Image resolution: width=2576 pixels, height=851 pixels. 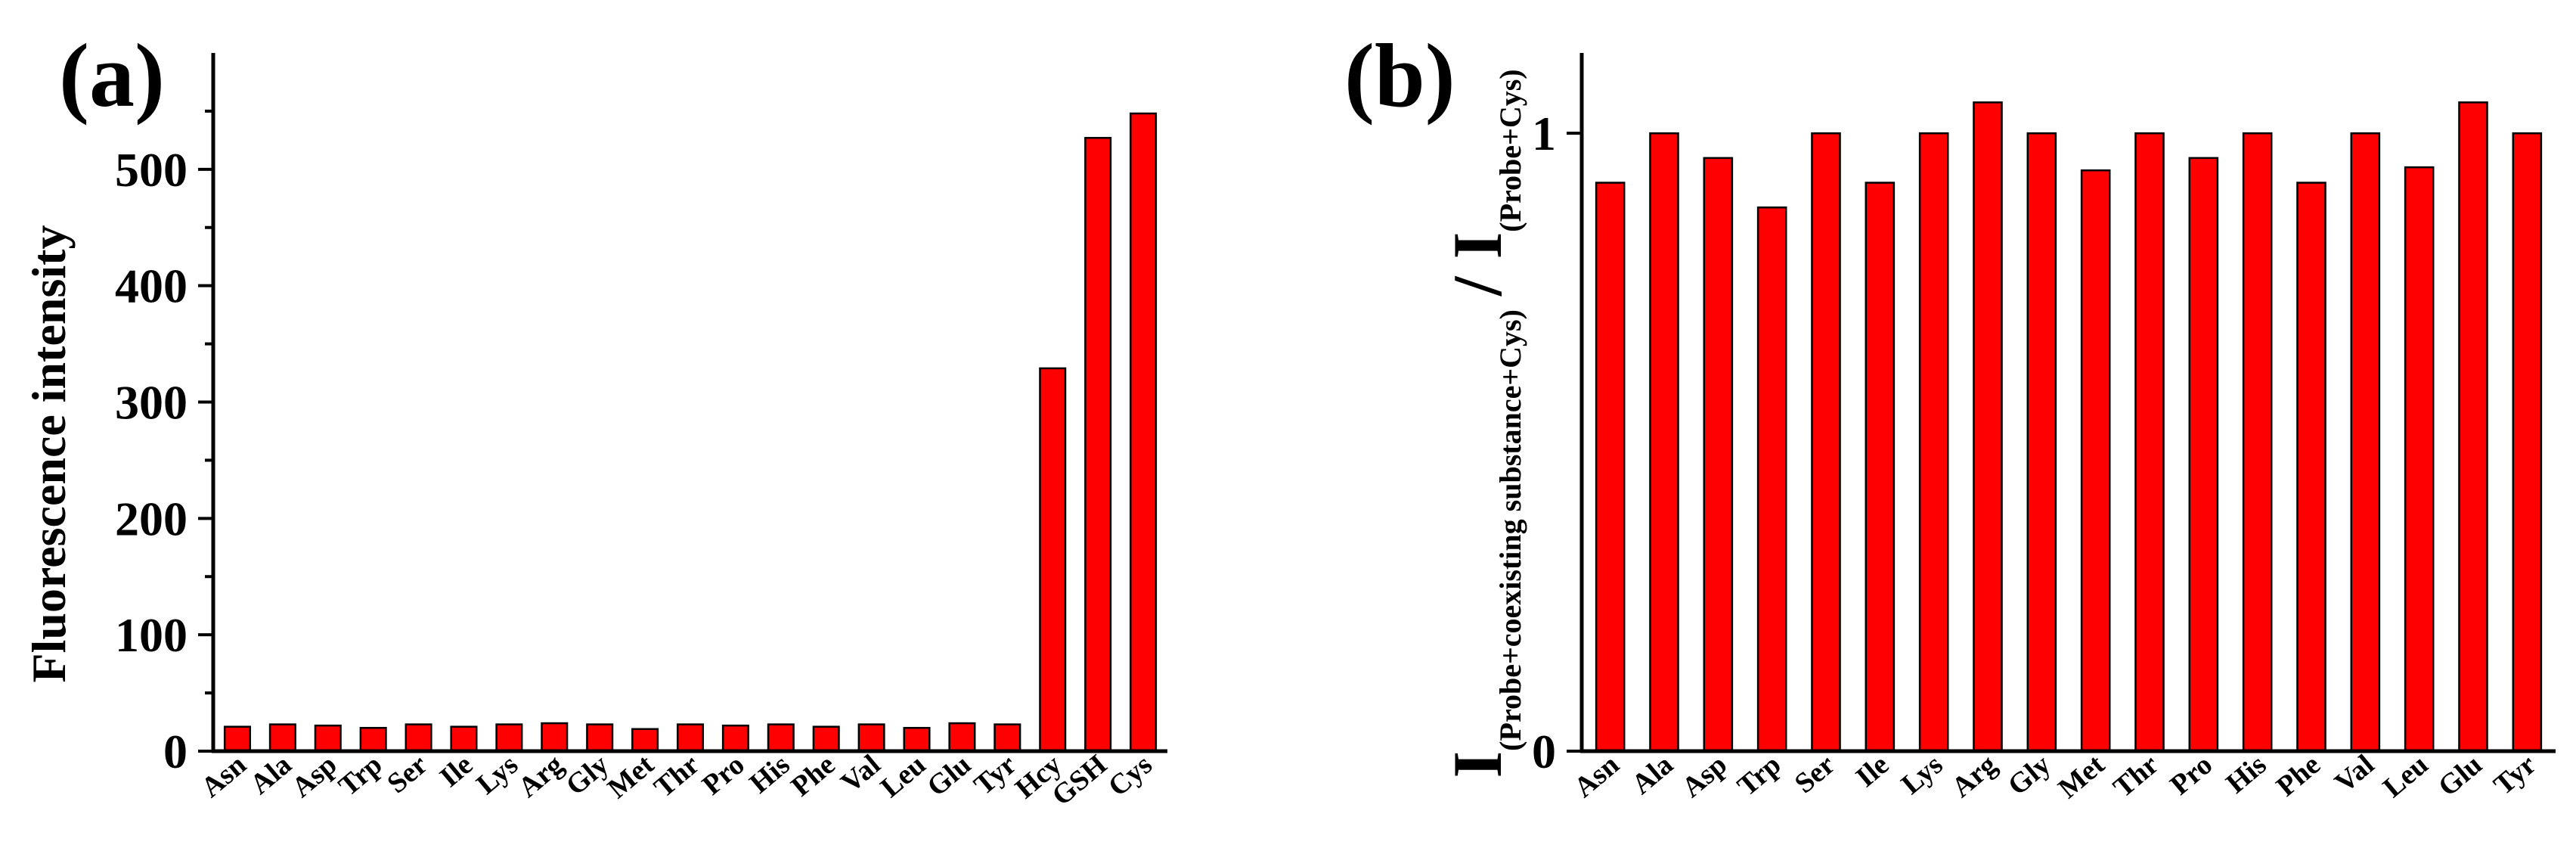 I want to click on x-tick-label-gsh: GSH, so click(x=1079, y=781).